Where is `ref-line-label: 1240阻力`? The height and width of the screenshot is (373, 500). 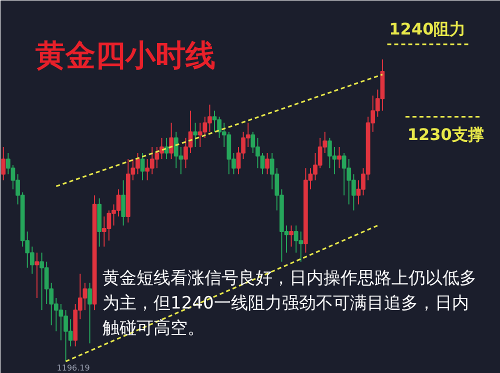 ref-line-label: 1240阻力 is located at coordinates (427, 28).